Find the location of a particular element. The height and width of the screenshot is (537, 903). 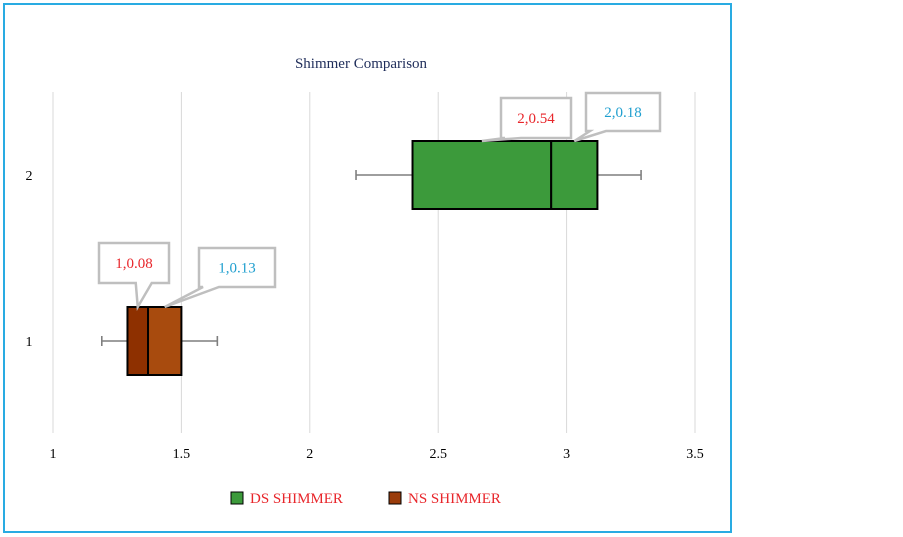

callout-label: 1,0.13 is located at coordinates (237, 269).